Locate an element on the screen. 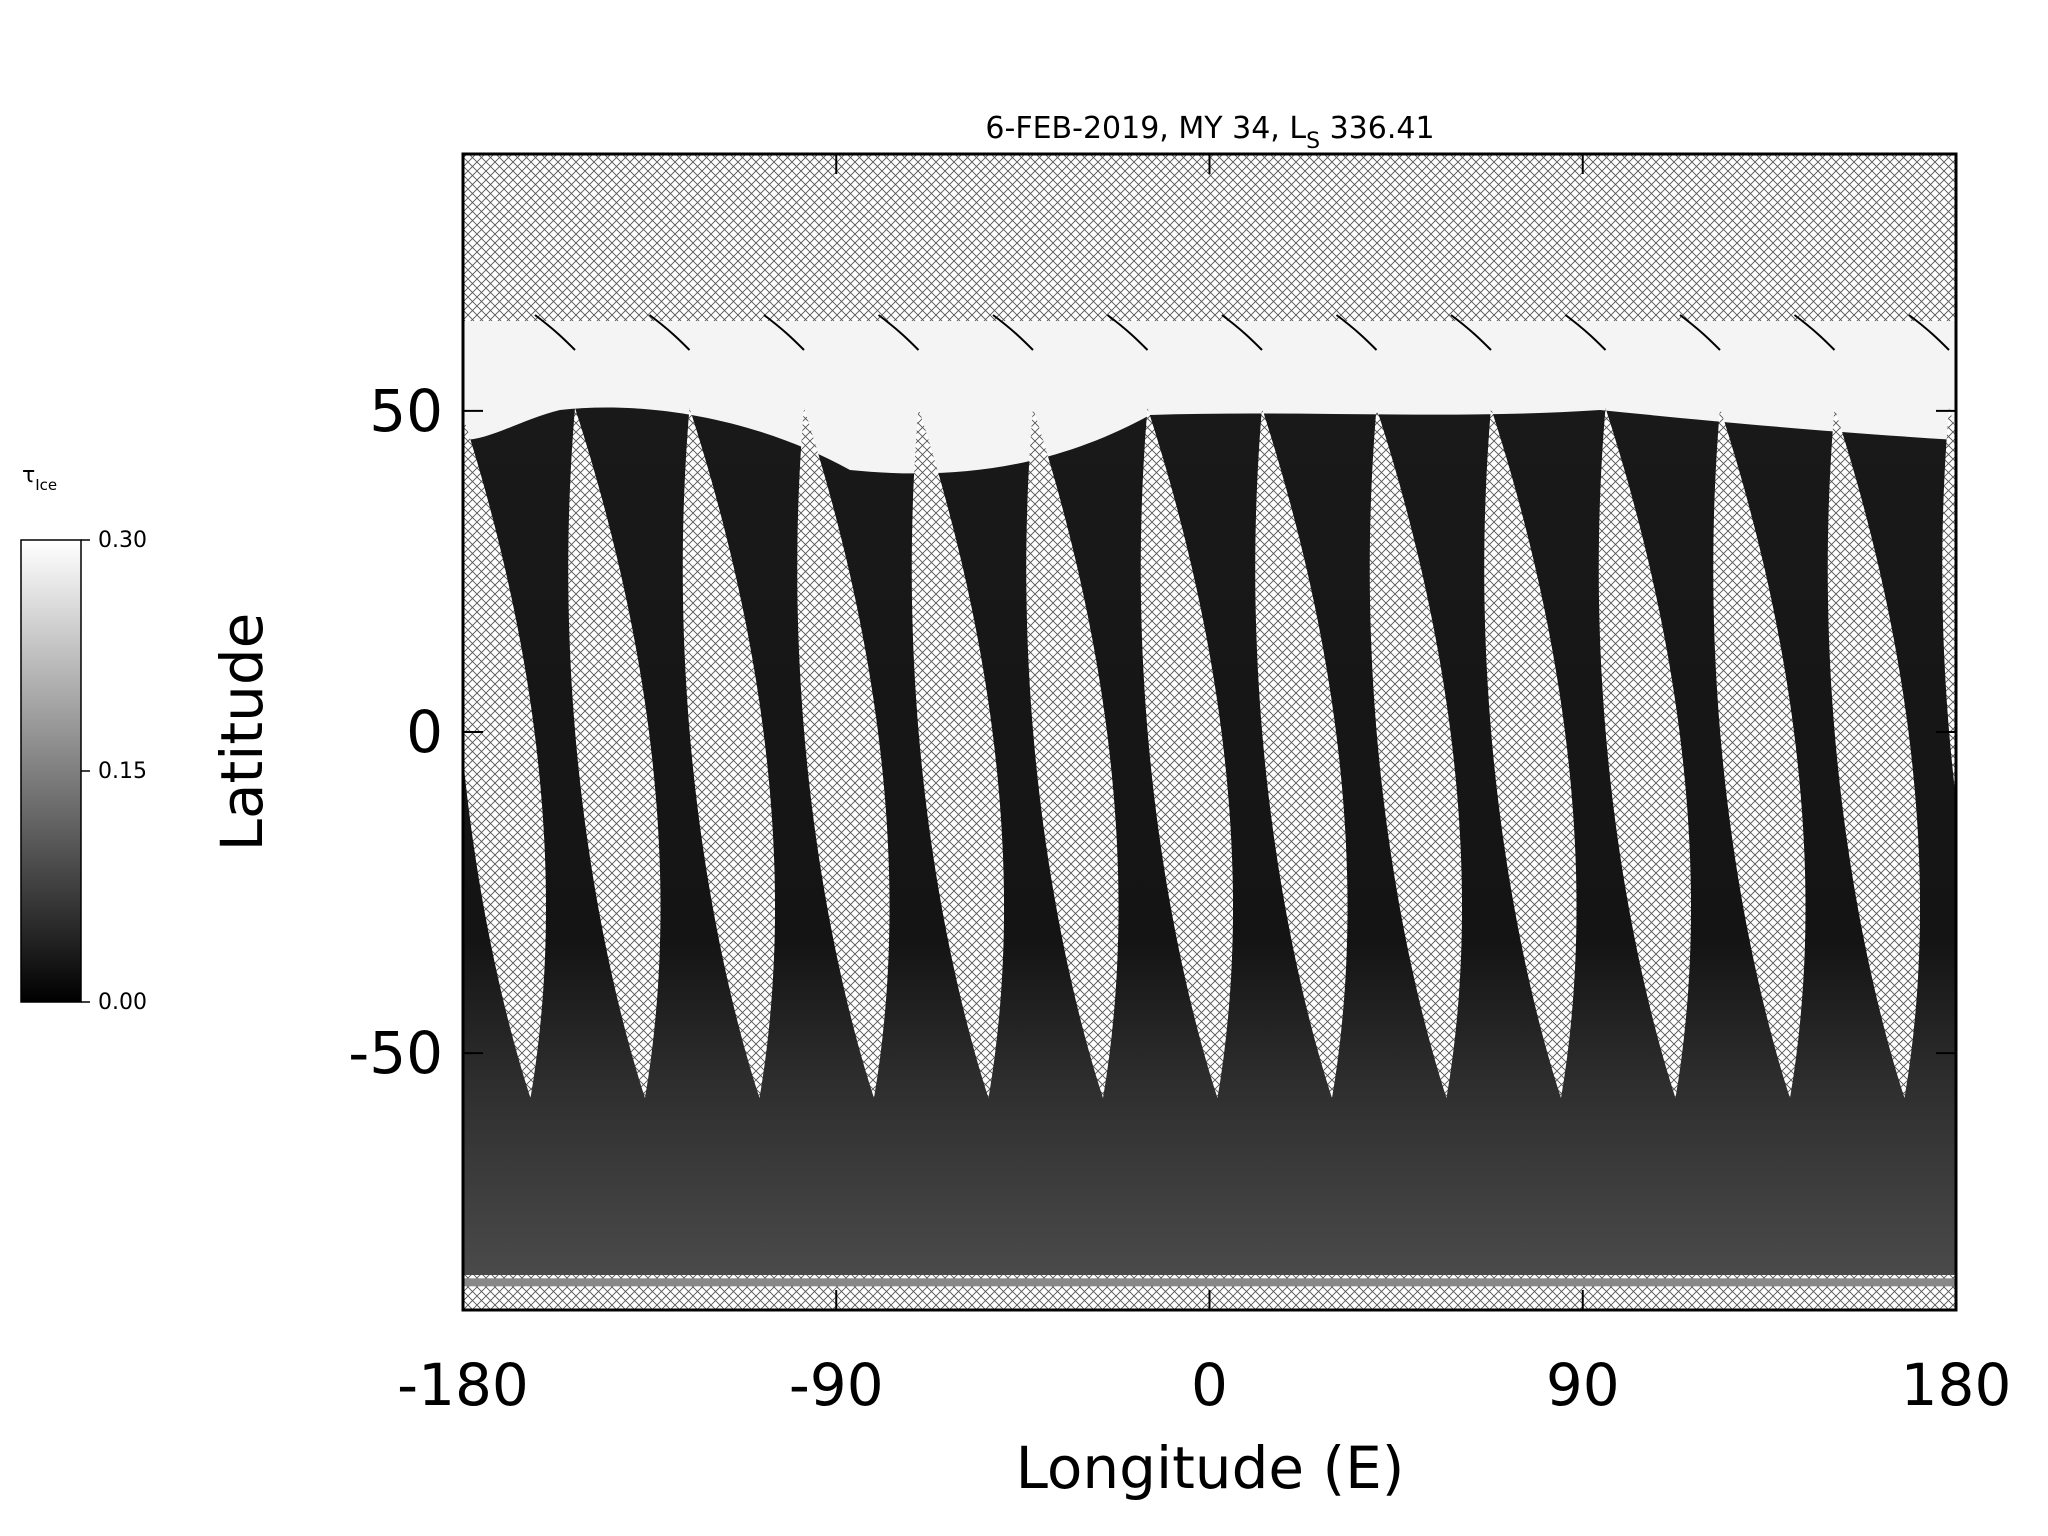 Image resolution: width=2048 pixels, height=1536 pixels. polar-haze is located at coordinates (1209, 1282).